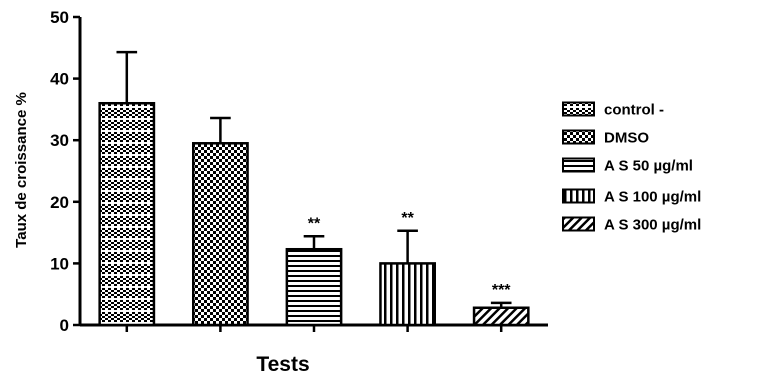  What do you see at coordinates (59, 140) in the screenshot?
I see `y-tick-label: 30` at bounding box center [59, 140].